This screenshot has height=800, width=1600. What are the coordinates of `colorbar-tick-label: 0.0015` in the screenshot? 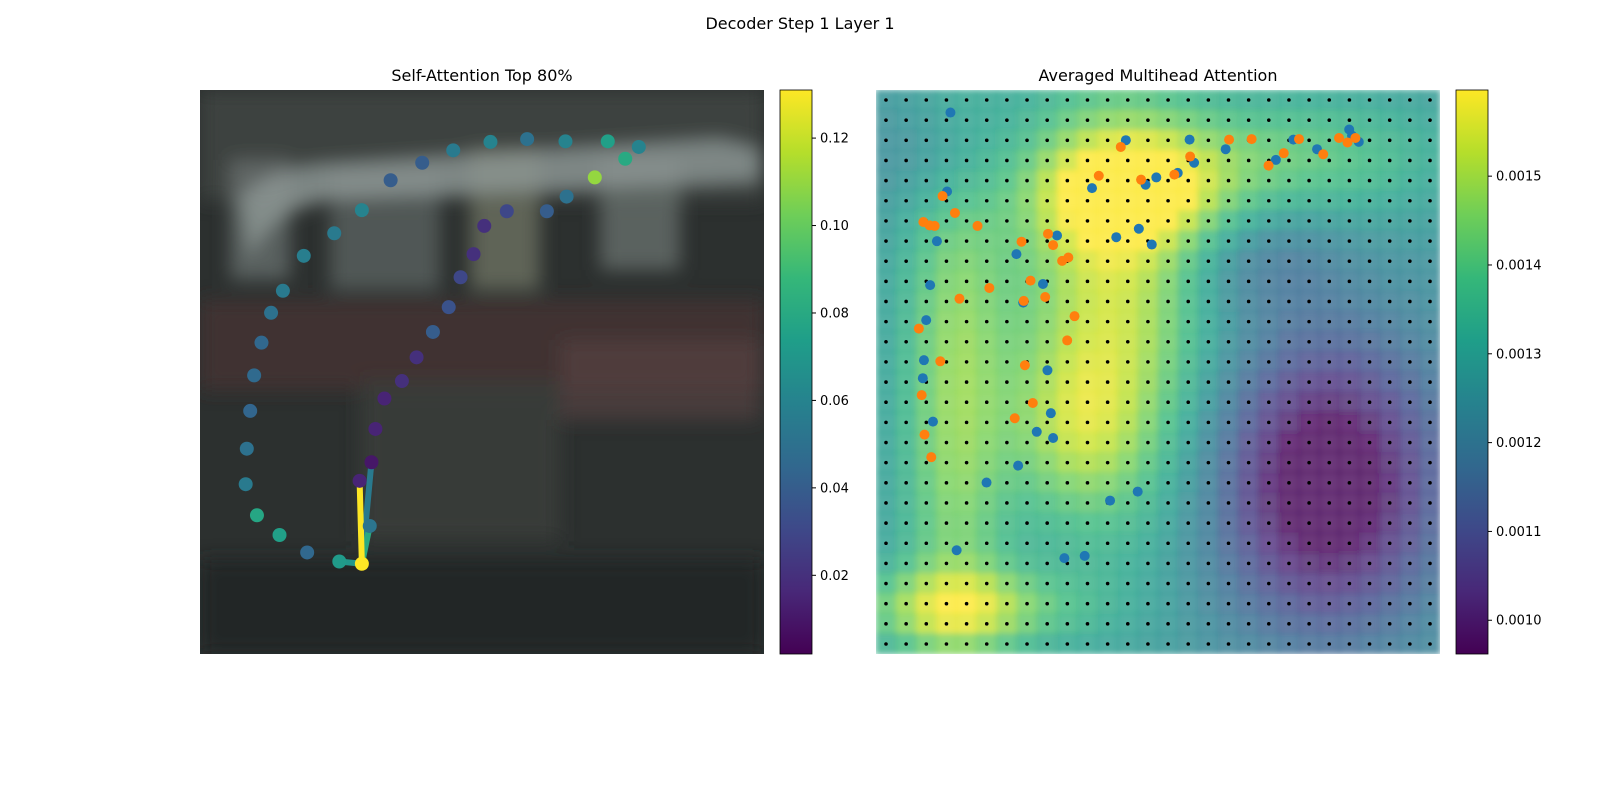 It's located at (1519, 177).